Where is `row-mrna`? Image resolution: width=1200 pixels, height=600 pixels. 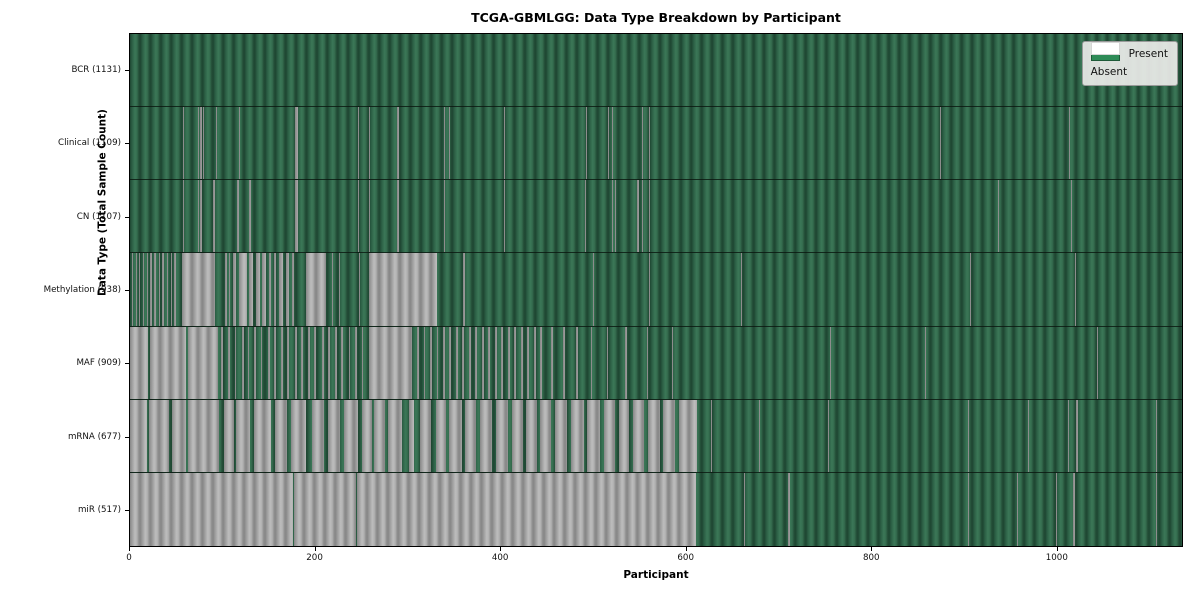 row-mrna is located at coordinates (656, 436).